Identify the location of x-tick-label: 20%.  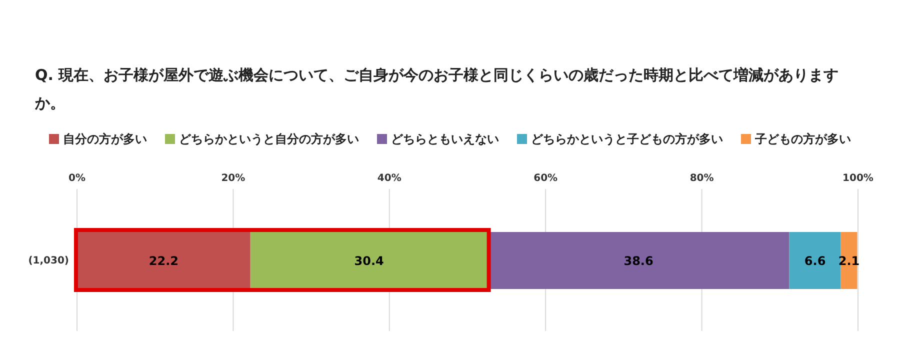
(233, 178).